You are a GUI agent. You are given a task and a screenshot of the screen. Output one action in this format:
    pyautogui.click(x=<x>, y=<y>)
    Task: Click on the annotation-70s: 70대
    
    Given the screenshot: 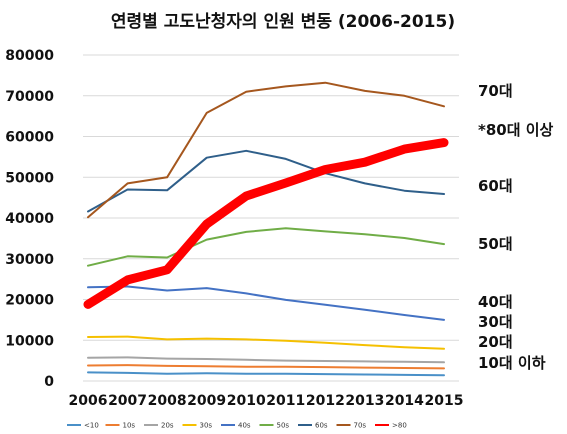 What is the action you would take?
    pyautogui.click(x=495, y=91)
    